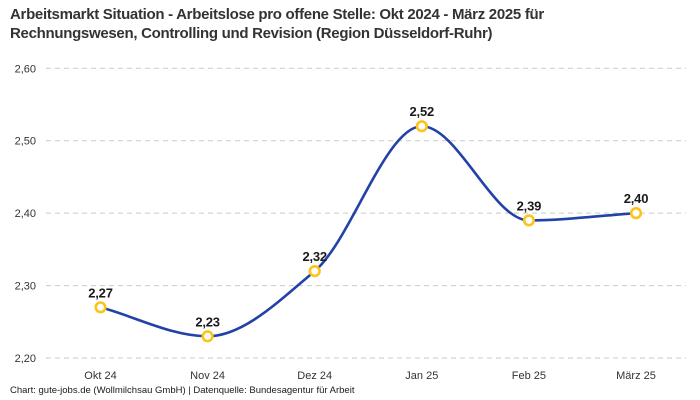 This screenshot has width=700, height=400. I want to click on y-axis-tick-label: 2,60, so click(25, 69).